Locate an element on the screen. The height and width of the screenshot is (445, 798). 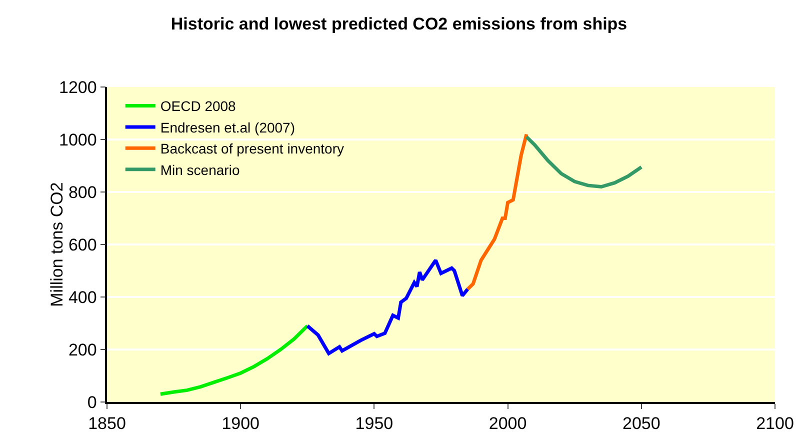
x-tick-label: 2100 is located at coordinates (775, 424).